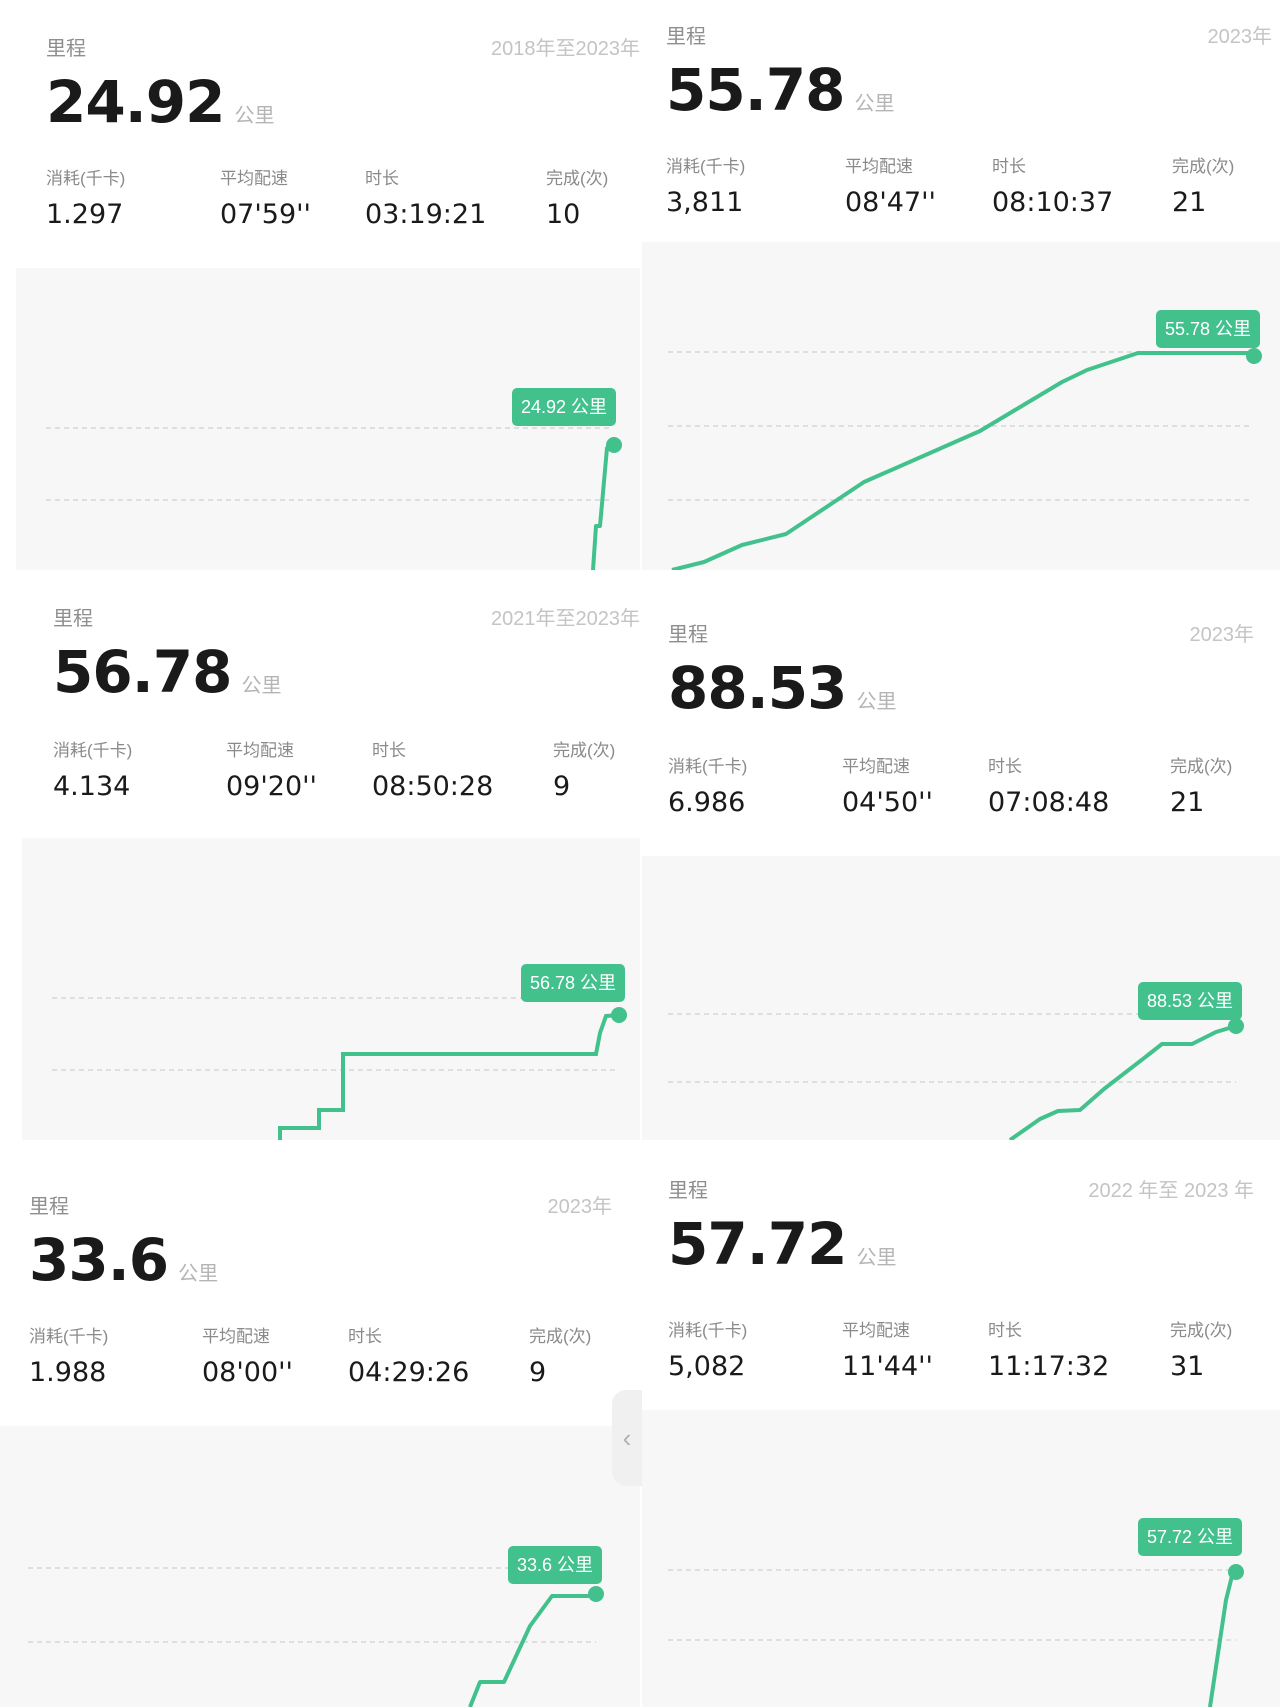 The height and width of the screenshot is (1707, 1280). What do you see at coordinates (265, 197) in the screenshot?
I see `stat-pace: 平均配速 07'59''` at bounding box center [265, 197].